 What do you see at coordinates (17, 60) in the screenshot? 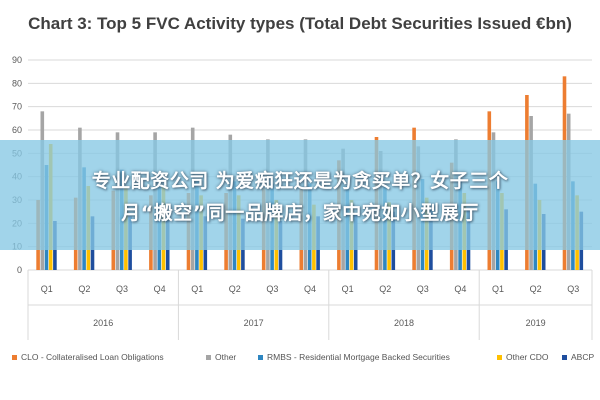
I see `y-tick-label: 90` at bounding box center [17, 60].